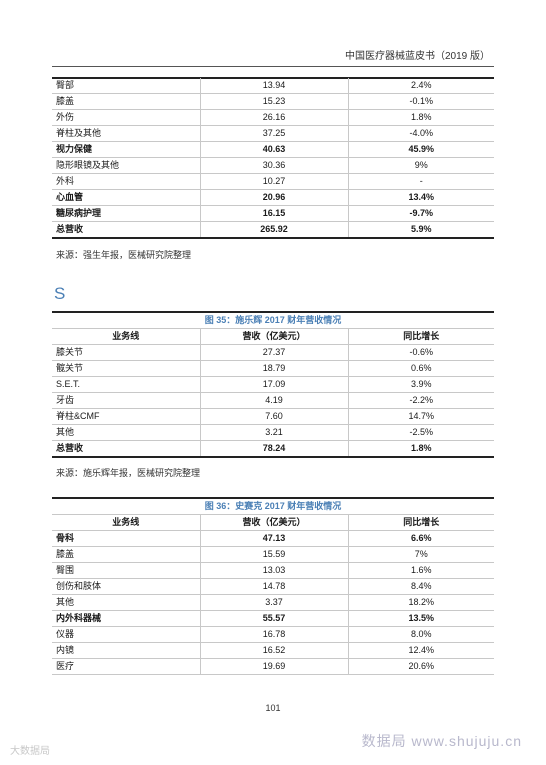  I want to click on row-label: 脊柱&CMF, so click(126, 416).